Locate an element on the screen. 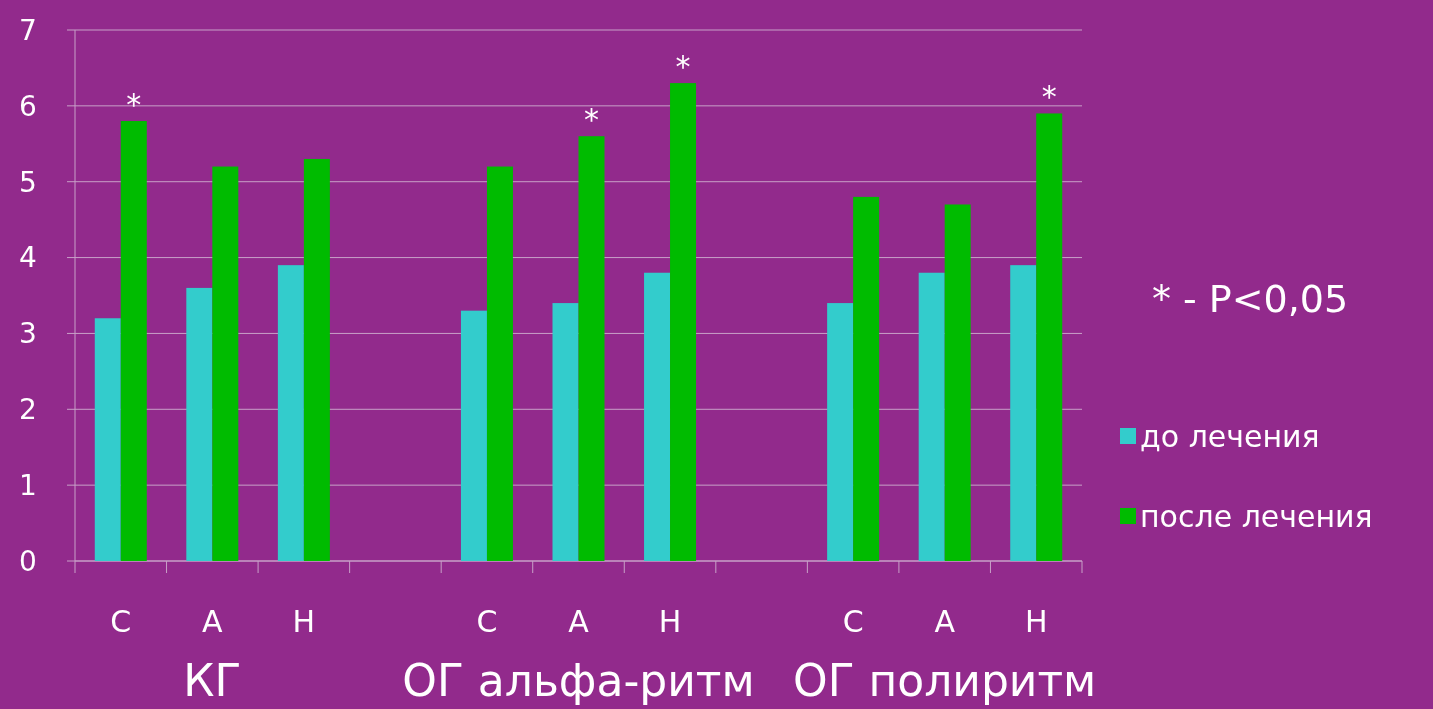  y-tick-label: 3 is located at coordinates (28, 334).